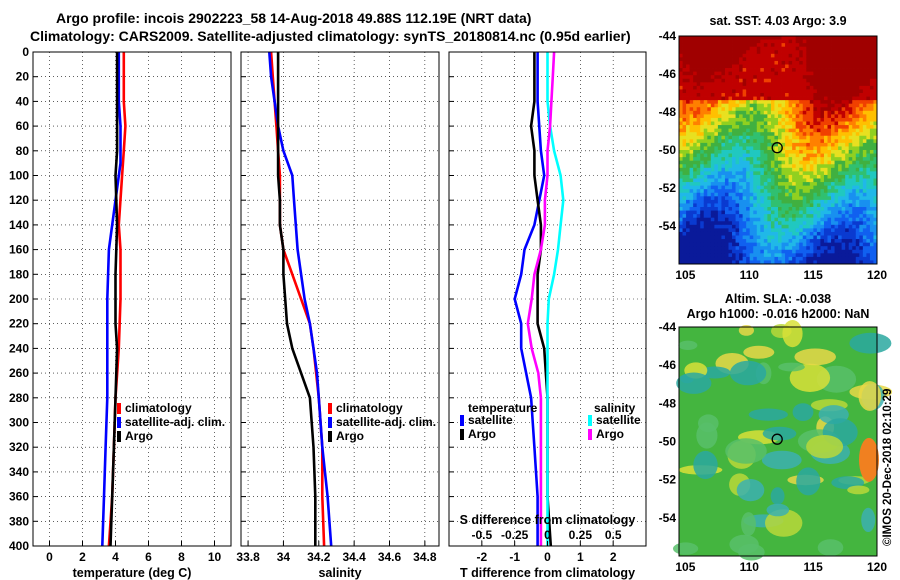 The image size is (900, 580). What do you see at coordinates (19, 398) in the screenshot?
I see `depth-tick-label: 280` at bounding box center [19, 398].